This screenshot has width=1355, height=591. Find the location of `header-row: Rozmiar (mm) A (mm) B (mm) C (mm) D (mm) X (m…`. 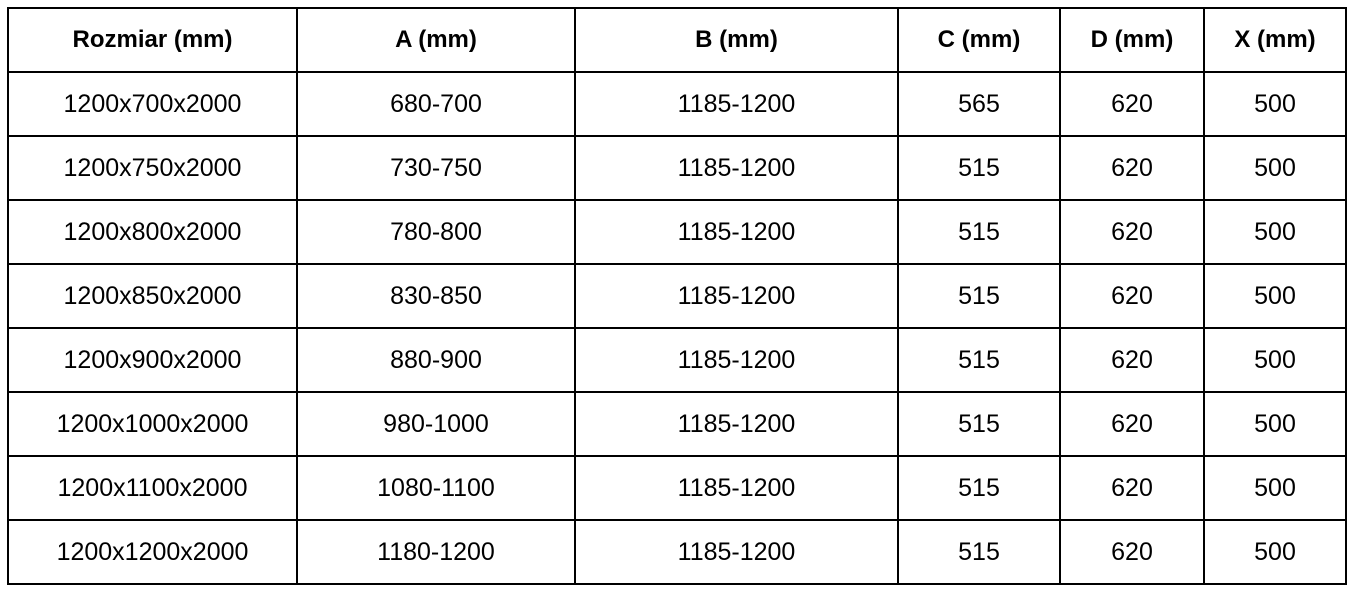

header-row: Rozmiar (mm) A (mm) B (mm) C (mm) D (mm) X (m… is located at coordinates (677, 40).